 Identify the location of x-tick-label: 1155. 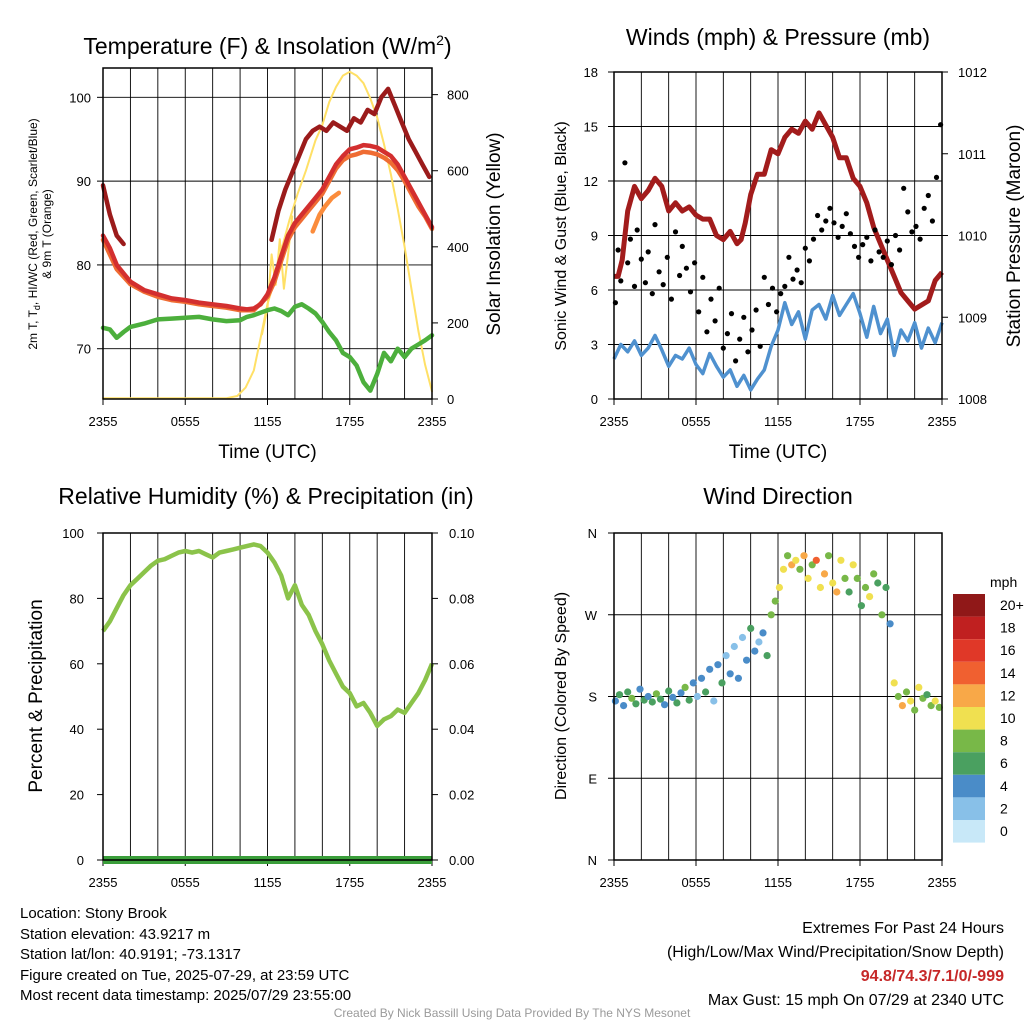
(268, 421).